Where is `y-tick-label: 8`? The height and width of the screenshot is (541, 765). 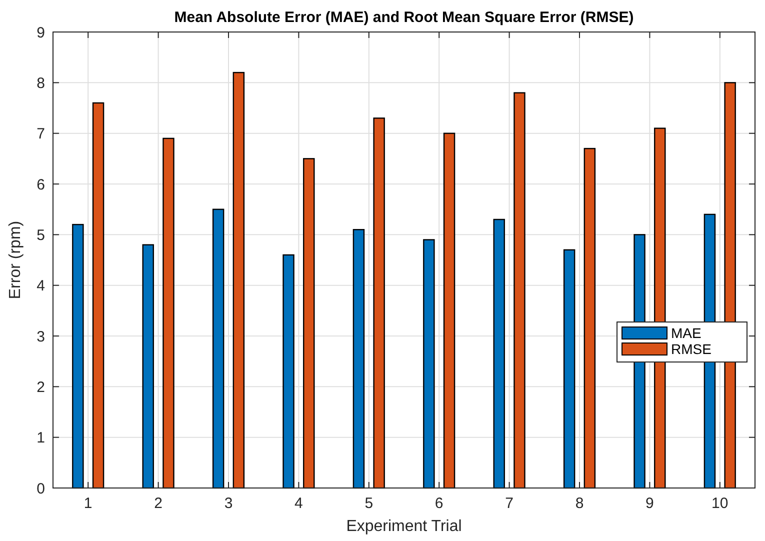 y-tick-label: 8 is located at coordinates (40, 83).